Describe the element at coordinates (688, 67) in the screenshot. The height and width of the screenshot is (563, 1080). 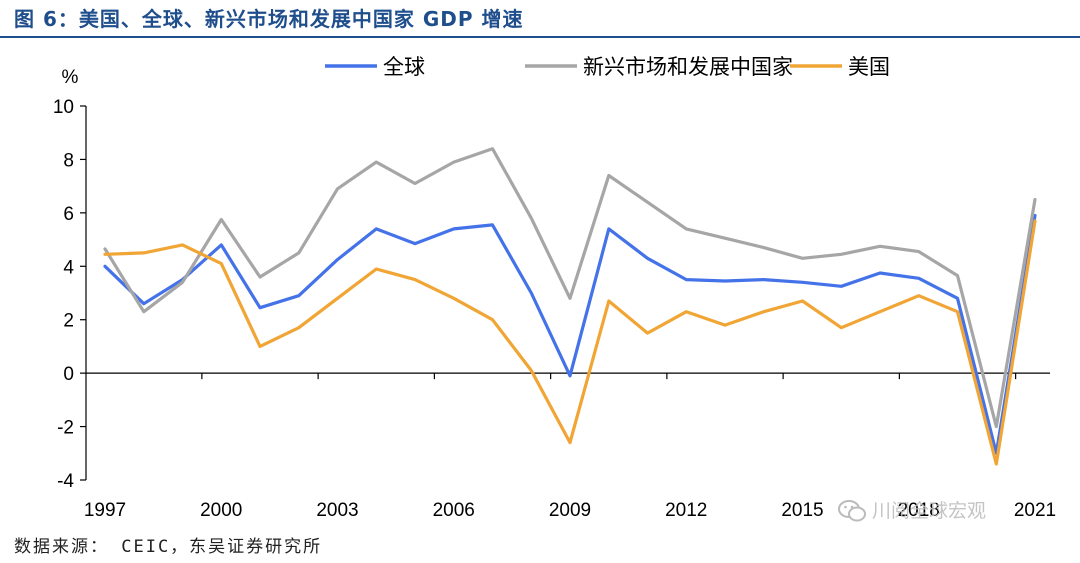
I see `legend-label: 新兴市场和发展中国家` at that location.